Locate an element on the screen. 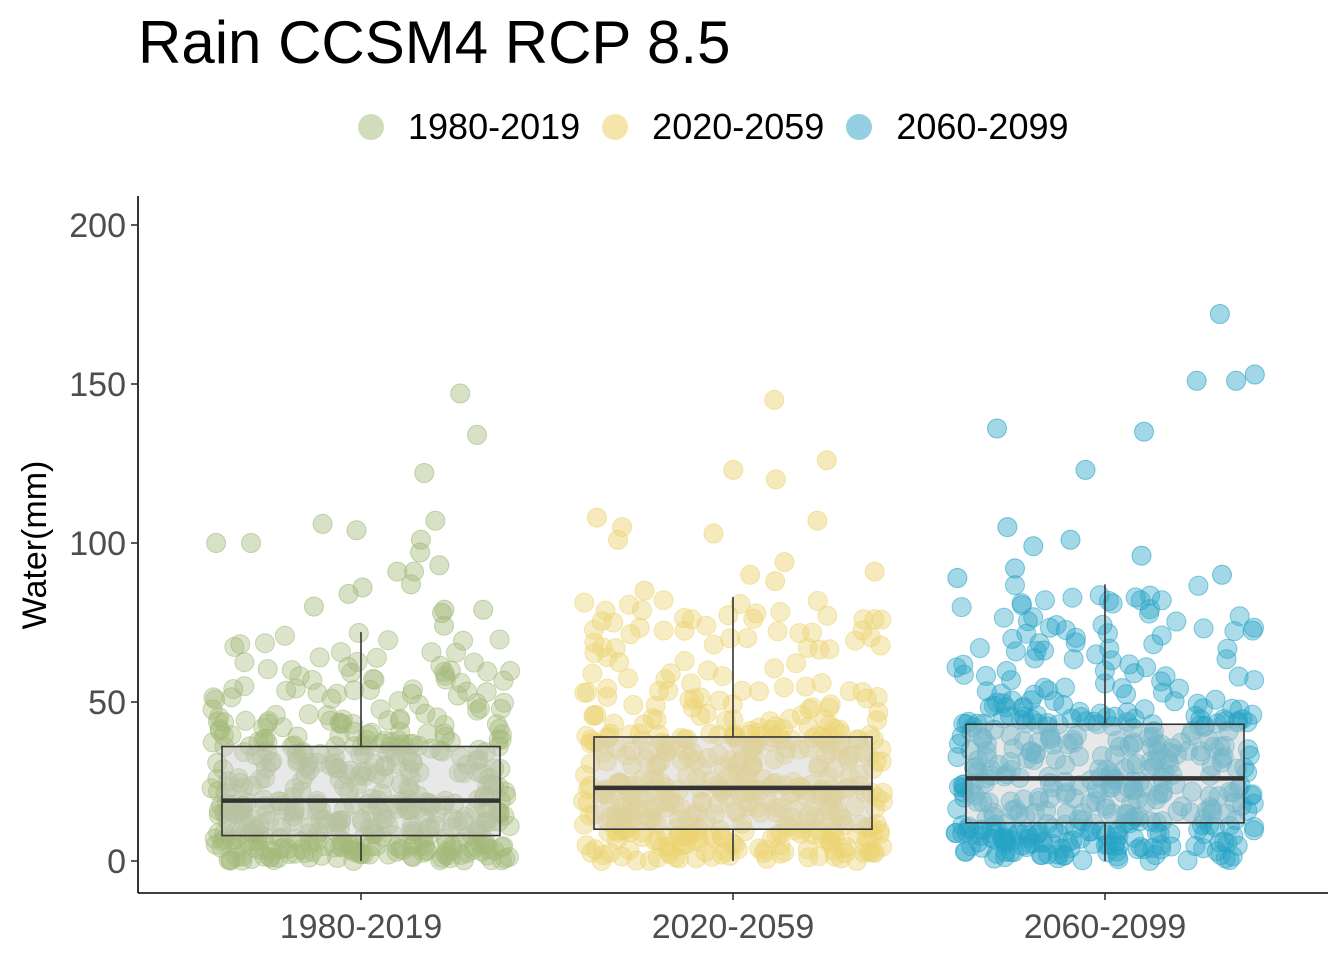 This screenshot has width=1344, height=960. legend-swatch-2020-2059 is located at coordinates (615, 127).